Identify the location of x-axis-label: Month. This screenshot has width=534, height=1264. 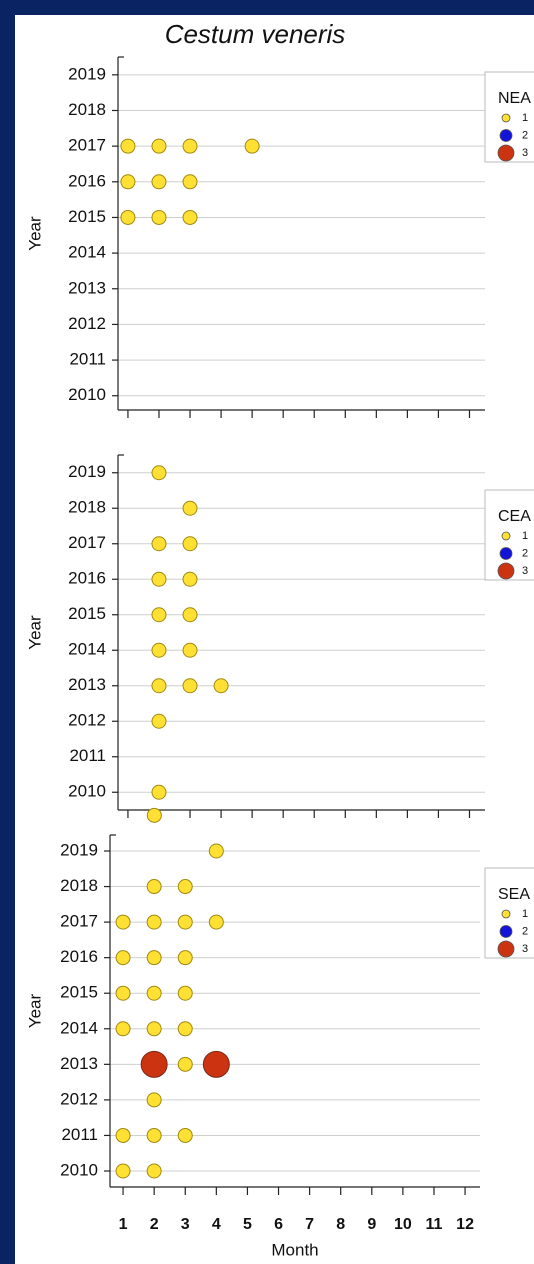
(294, 1249).